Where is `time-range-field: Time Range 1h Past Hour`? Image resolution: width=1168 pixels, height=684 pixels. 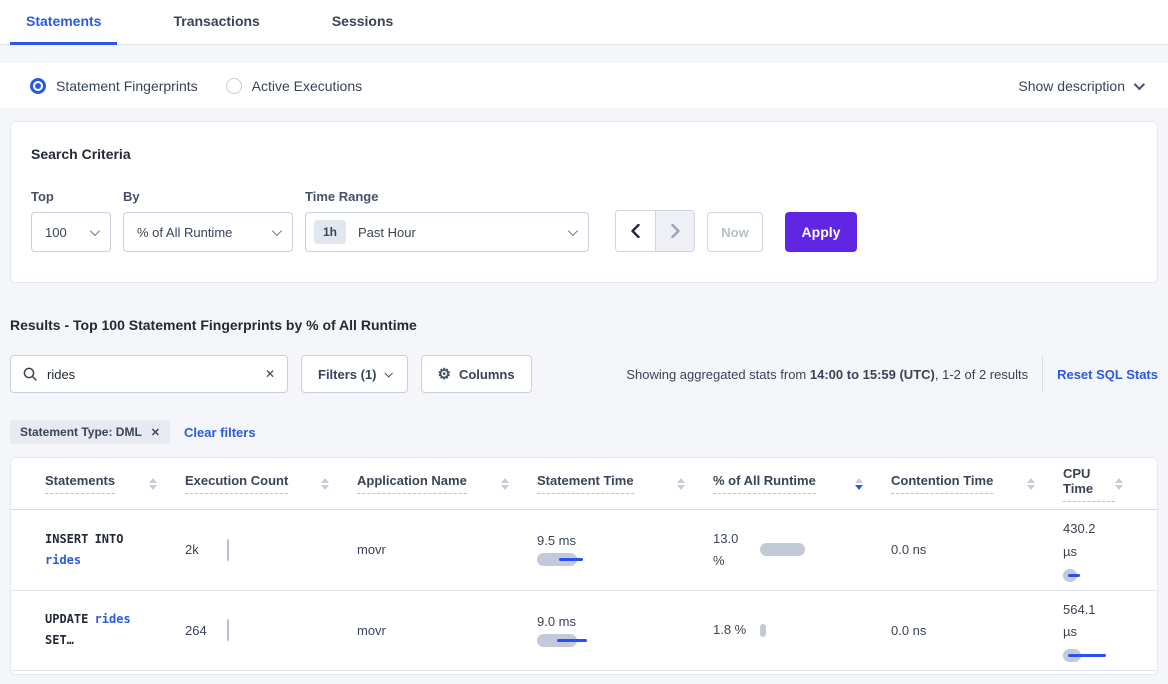 time-range-field: Time Range 1h Past Hour is located at coordinates (447, 220).